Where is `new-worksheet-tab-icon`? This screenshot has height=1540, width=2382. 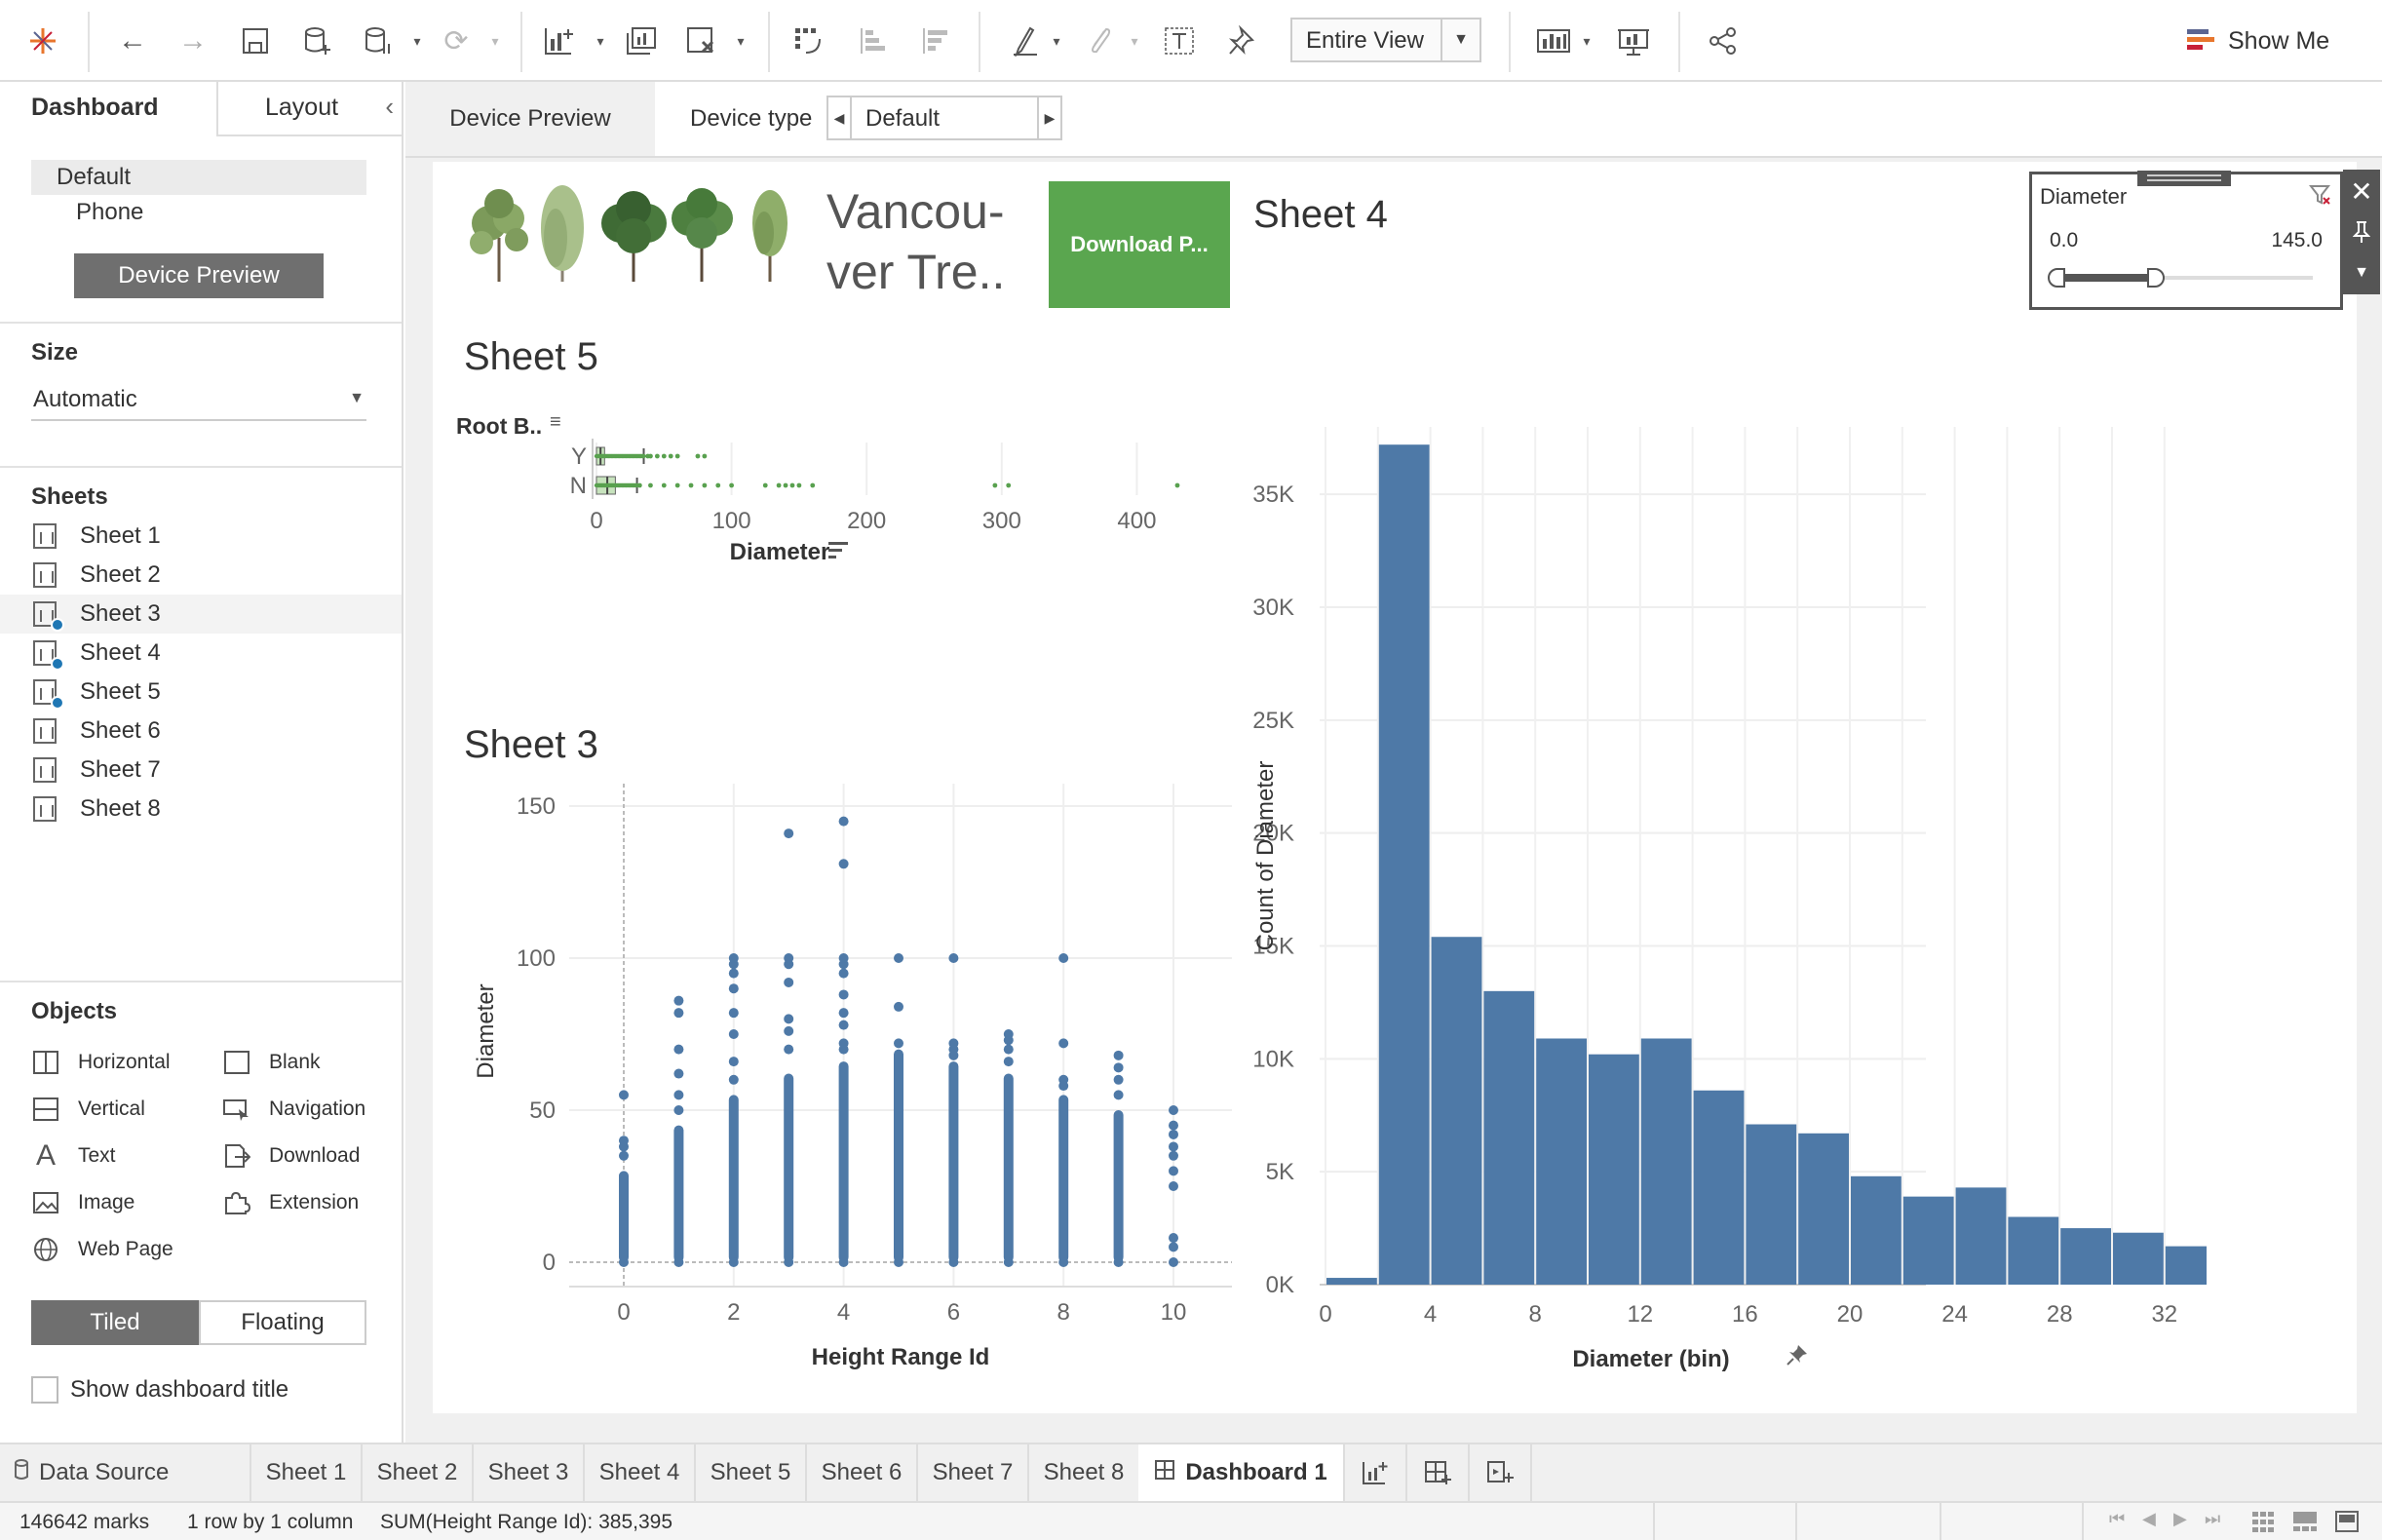 new-worksheet-tab-icon is located at coordinates (1376, 1472).